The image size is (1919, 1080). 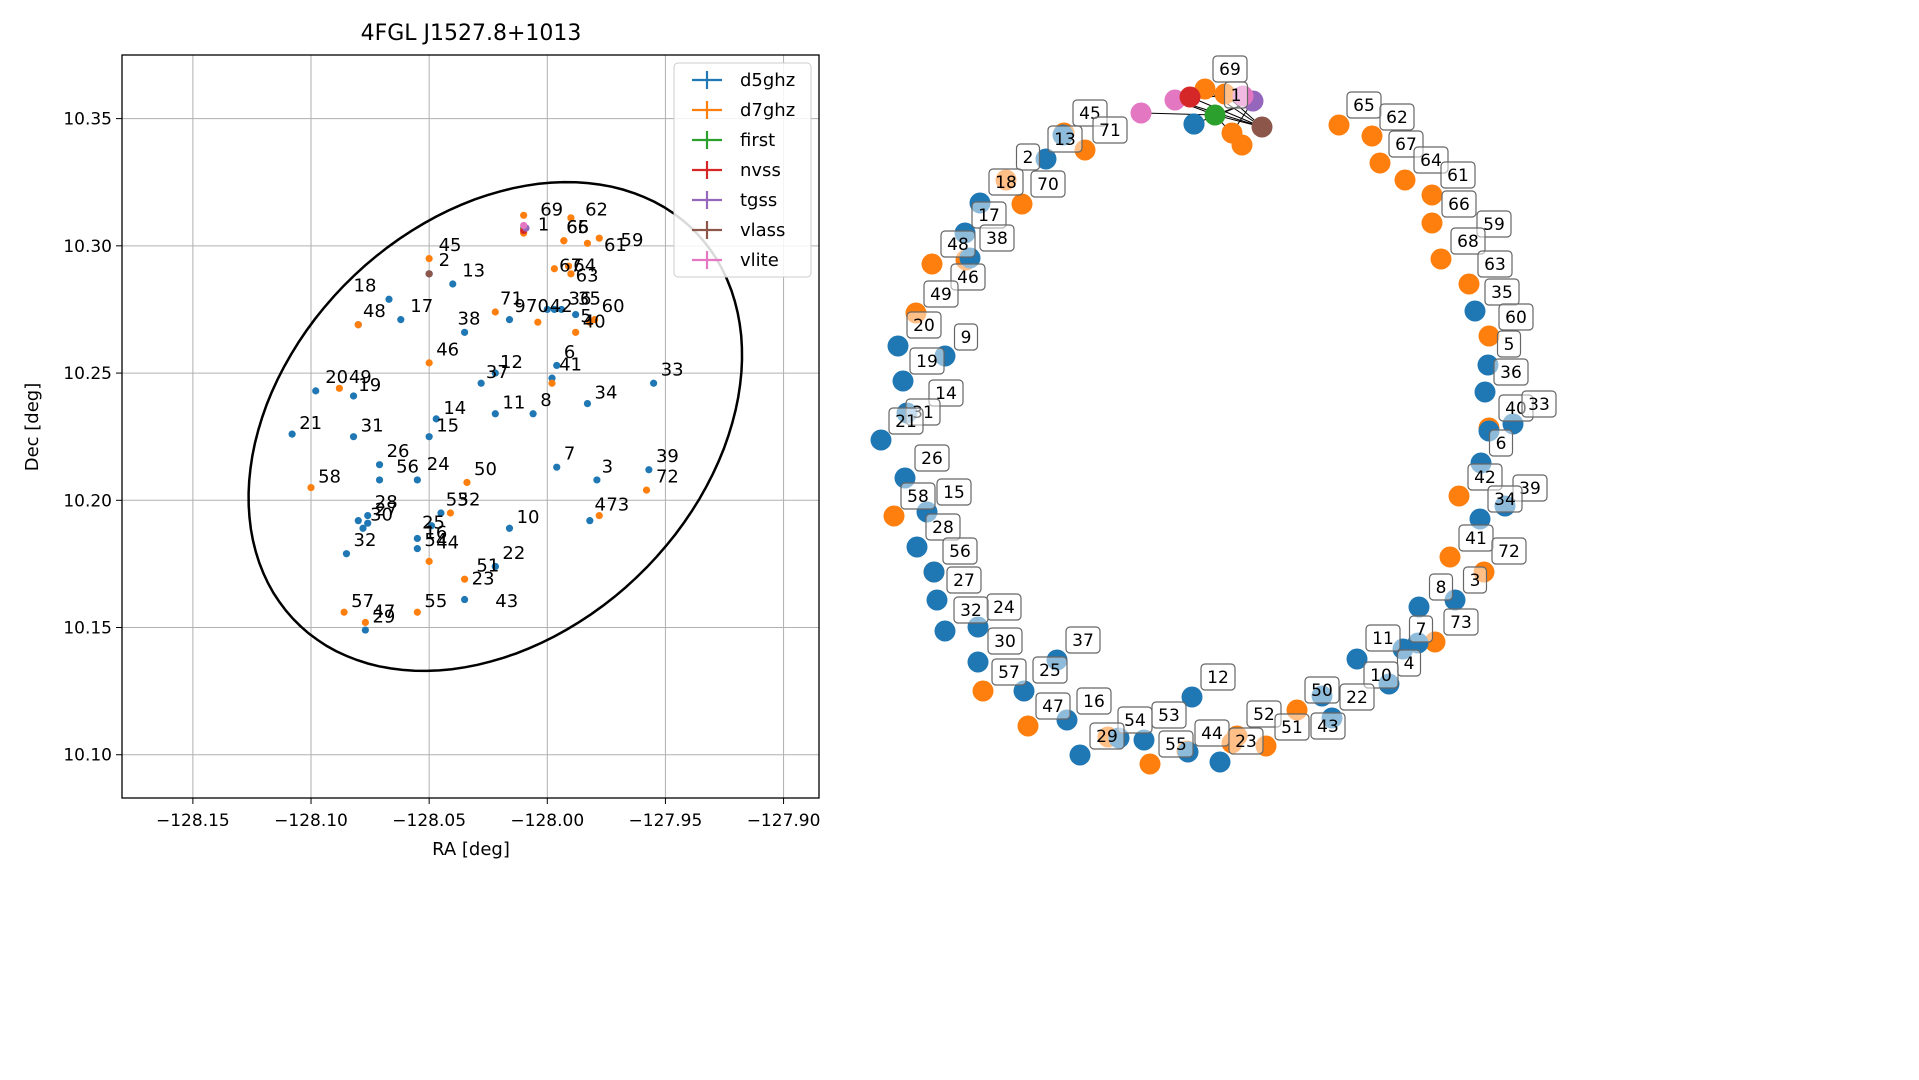 What do you see at coordinates (365, 286) in the screenshot?
I see `point-label: 18` at bounding box center [365, 286].